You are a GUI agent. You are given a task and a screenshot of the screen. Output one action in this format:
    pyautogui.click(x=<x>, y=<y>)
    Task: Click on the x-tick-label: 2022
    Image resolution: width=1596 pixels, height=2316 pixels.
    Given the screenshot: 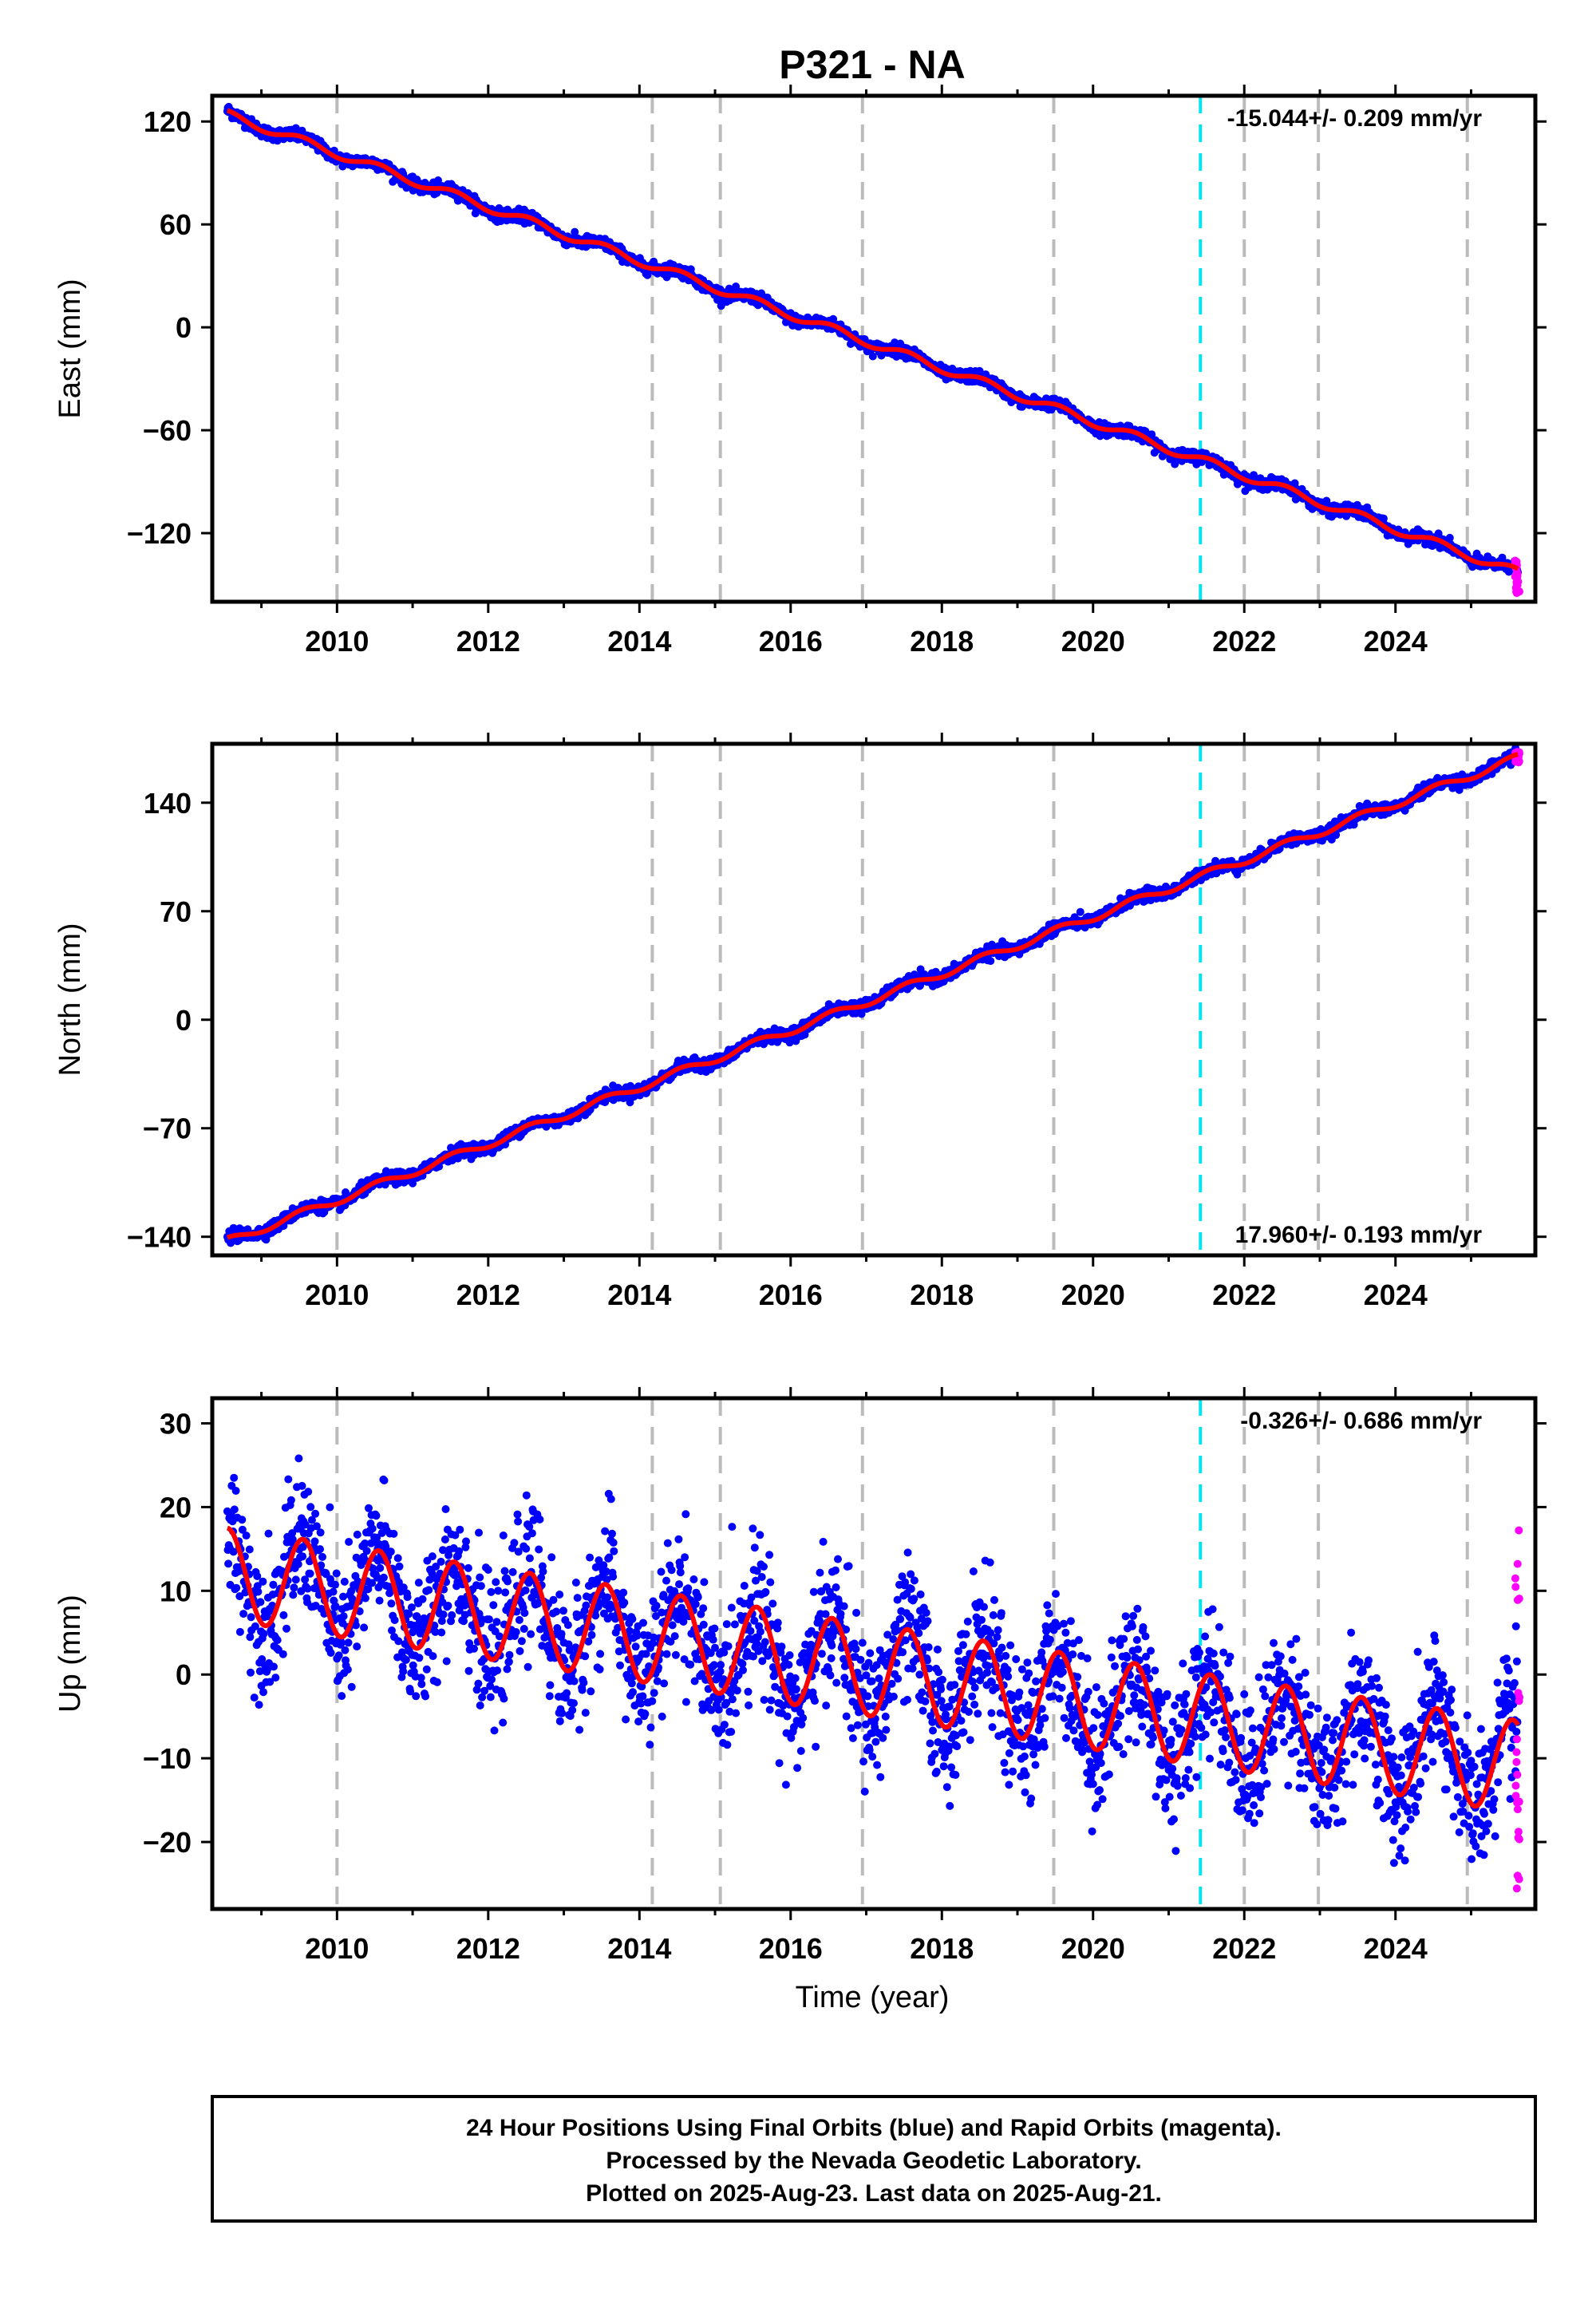 What is the action you would take?
    pyautogui.click(x=1244, y=641)
    